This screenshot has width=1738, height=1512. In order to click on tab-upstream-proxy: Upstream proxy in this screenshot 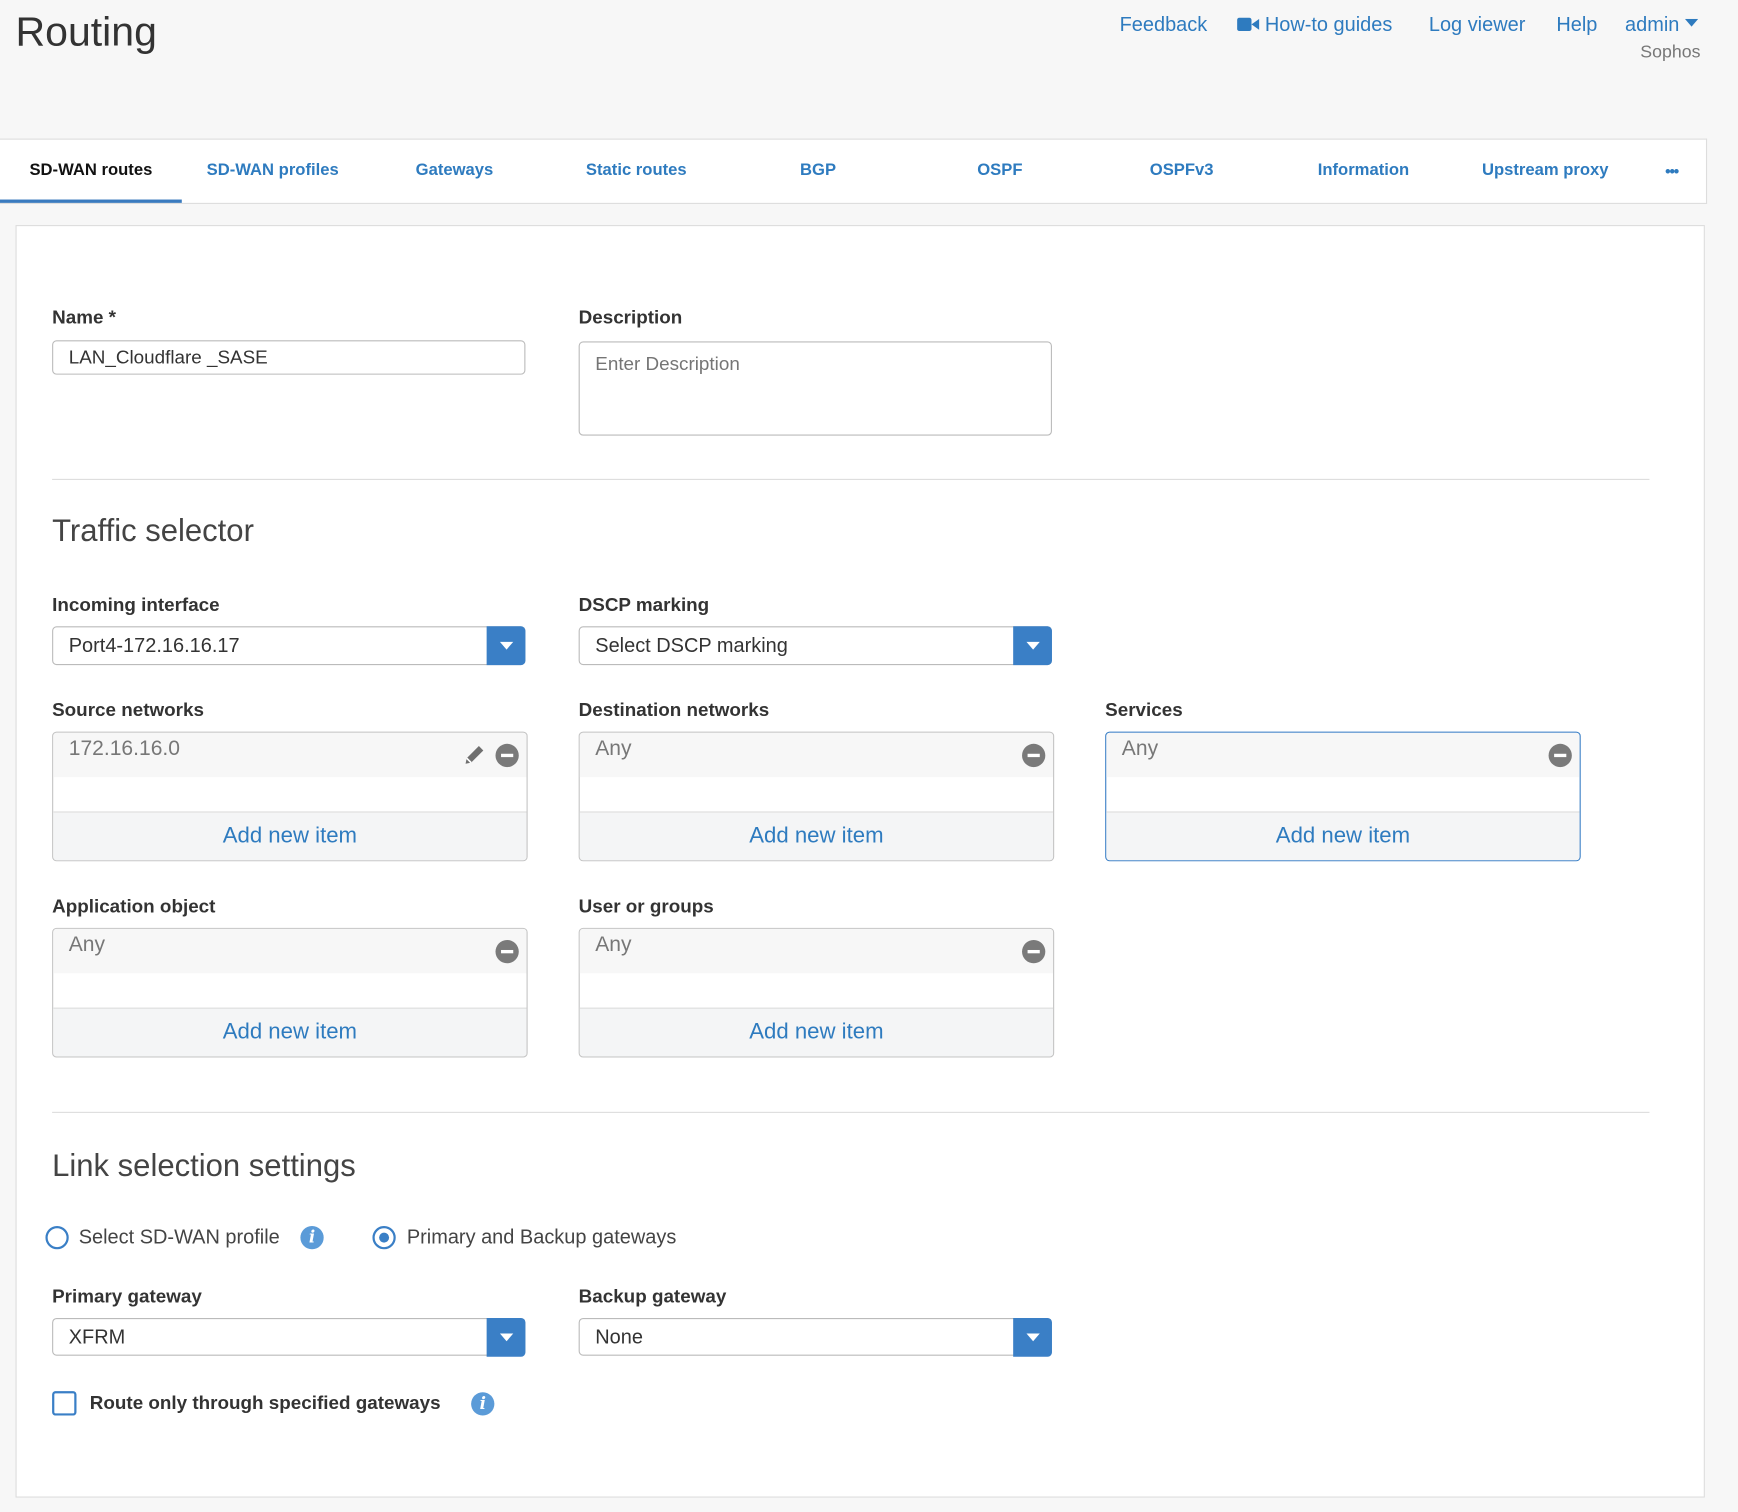, I will do `click(1545, 170)`.